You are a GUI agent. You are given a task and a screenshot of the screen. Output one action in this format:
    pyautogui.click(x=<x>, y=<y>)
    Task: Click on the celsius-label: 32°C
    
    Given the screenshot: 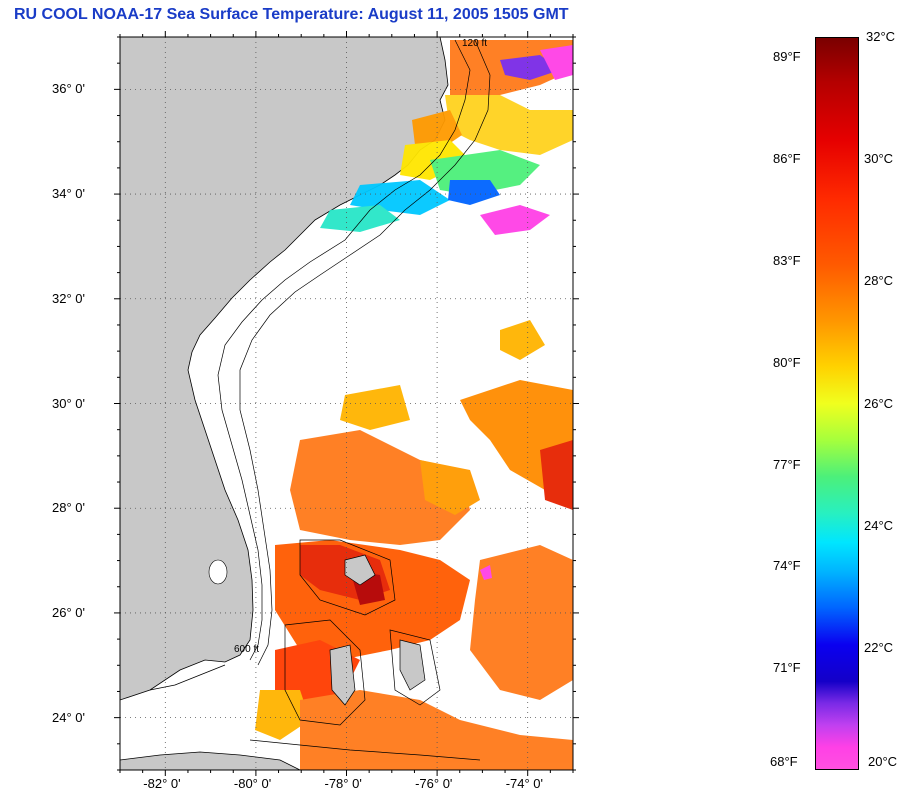 What is the action you would take?
    pyautogui.click(x=881, y=36)
    